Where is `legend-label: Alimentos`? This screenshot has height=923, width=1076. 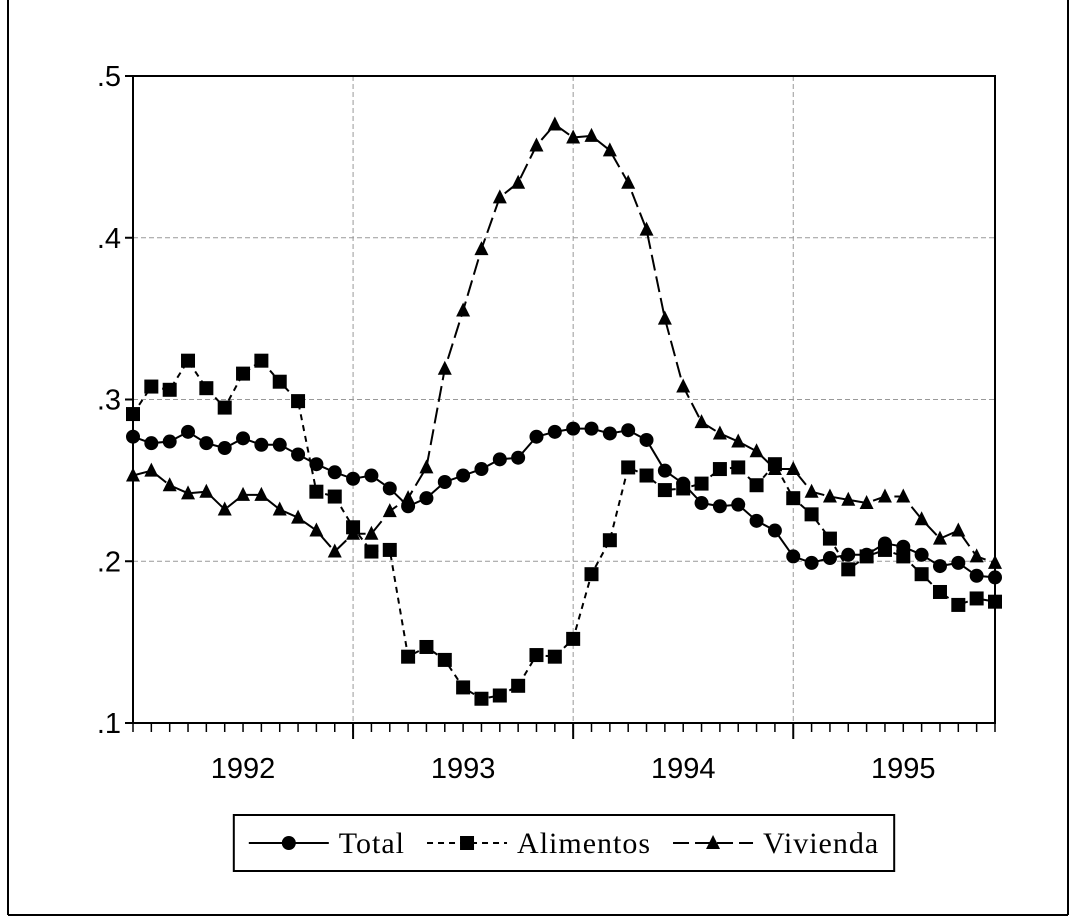
legend-label: Alimentos is located at coordinates (584, 843).